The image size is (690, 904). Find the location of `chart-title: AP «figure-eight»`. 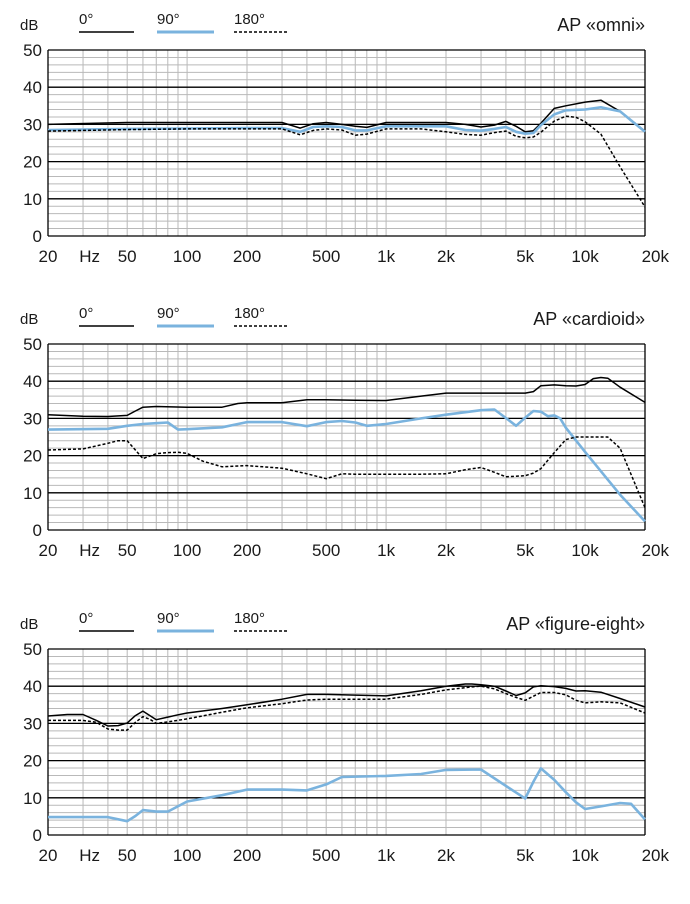

chart-title: AP «figure-eight» is located at coordinates (575, 624).